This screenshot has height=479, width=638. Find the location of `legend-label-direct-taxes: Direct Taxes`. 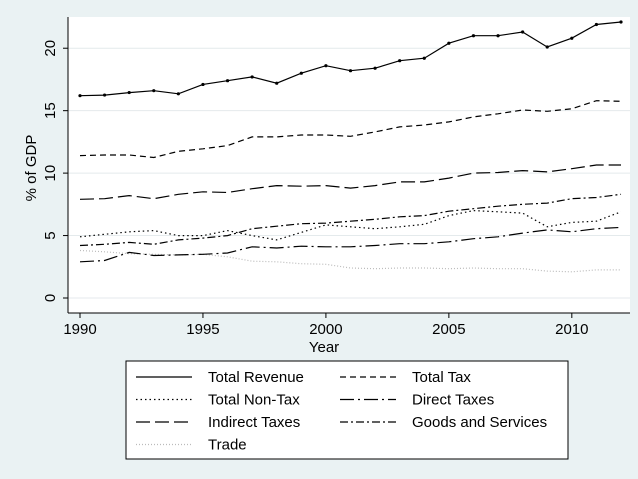

legend-label-direct-taxes: Direct Taxes is located at coordinates (453, 400).